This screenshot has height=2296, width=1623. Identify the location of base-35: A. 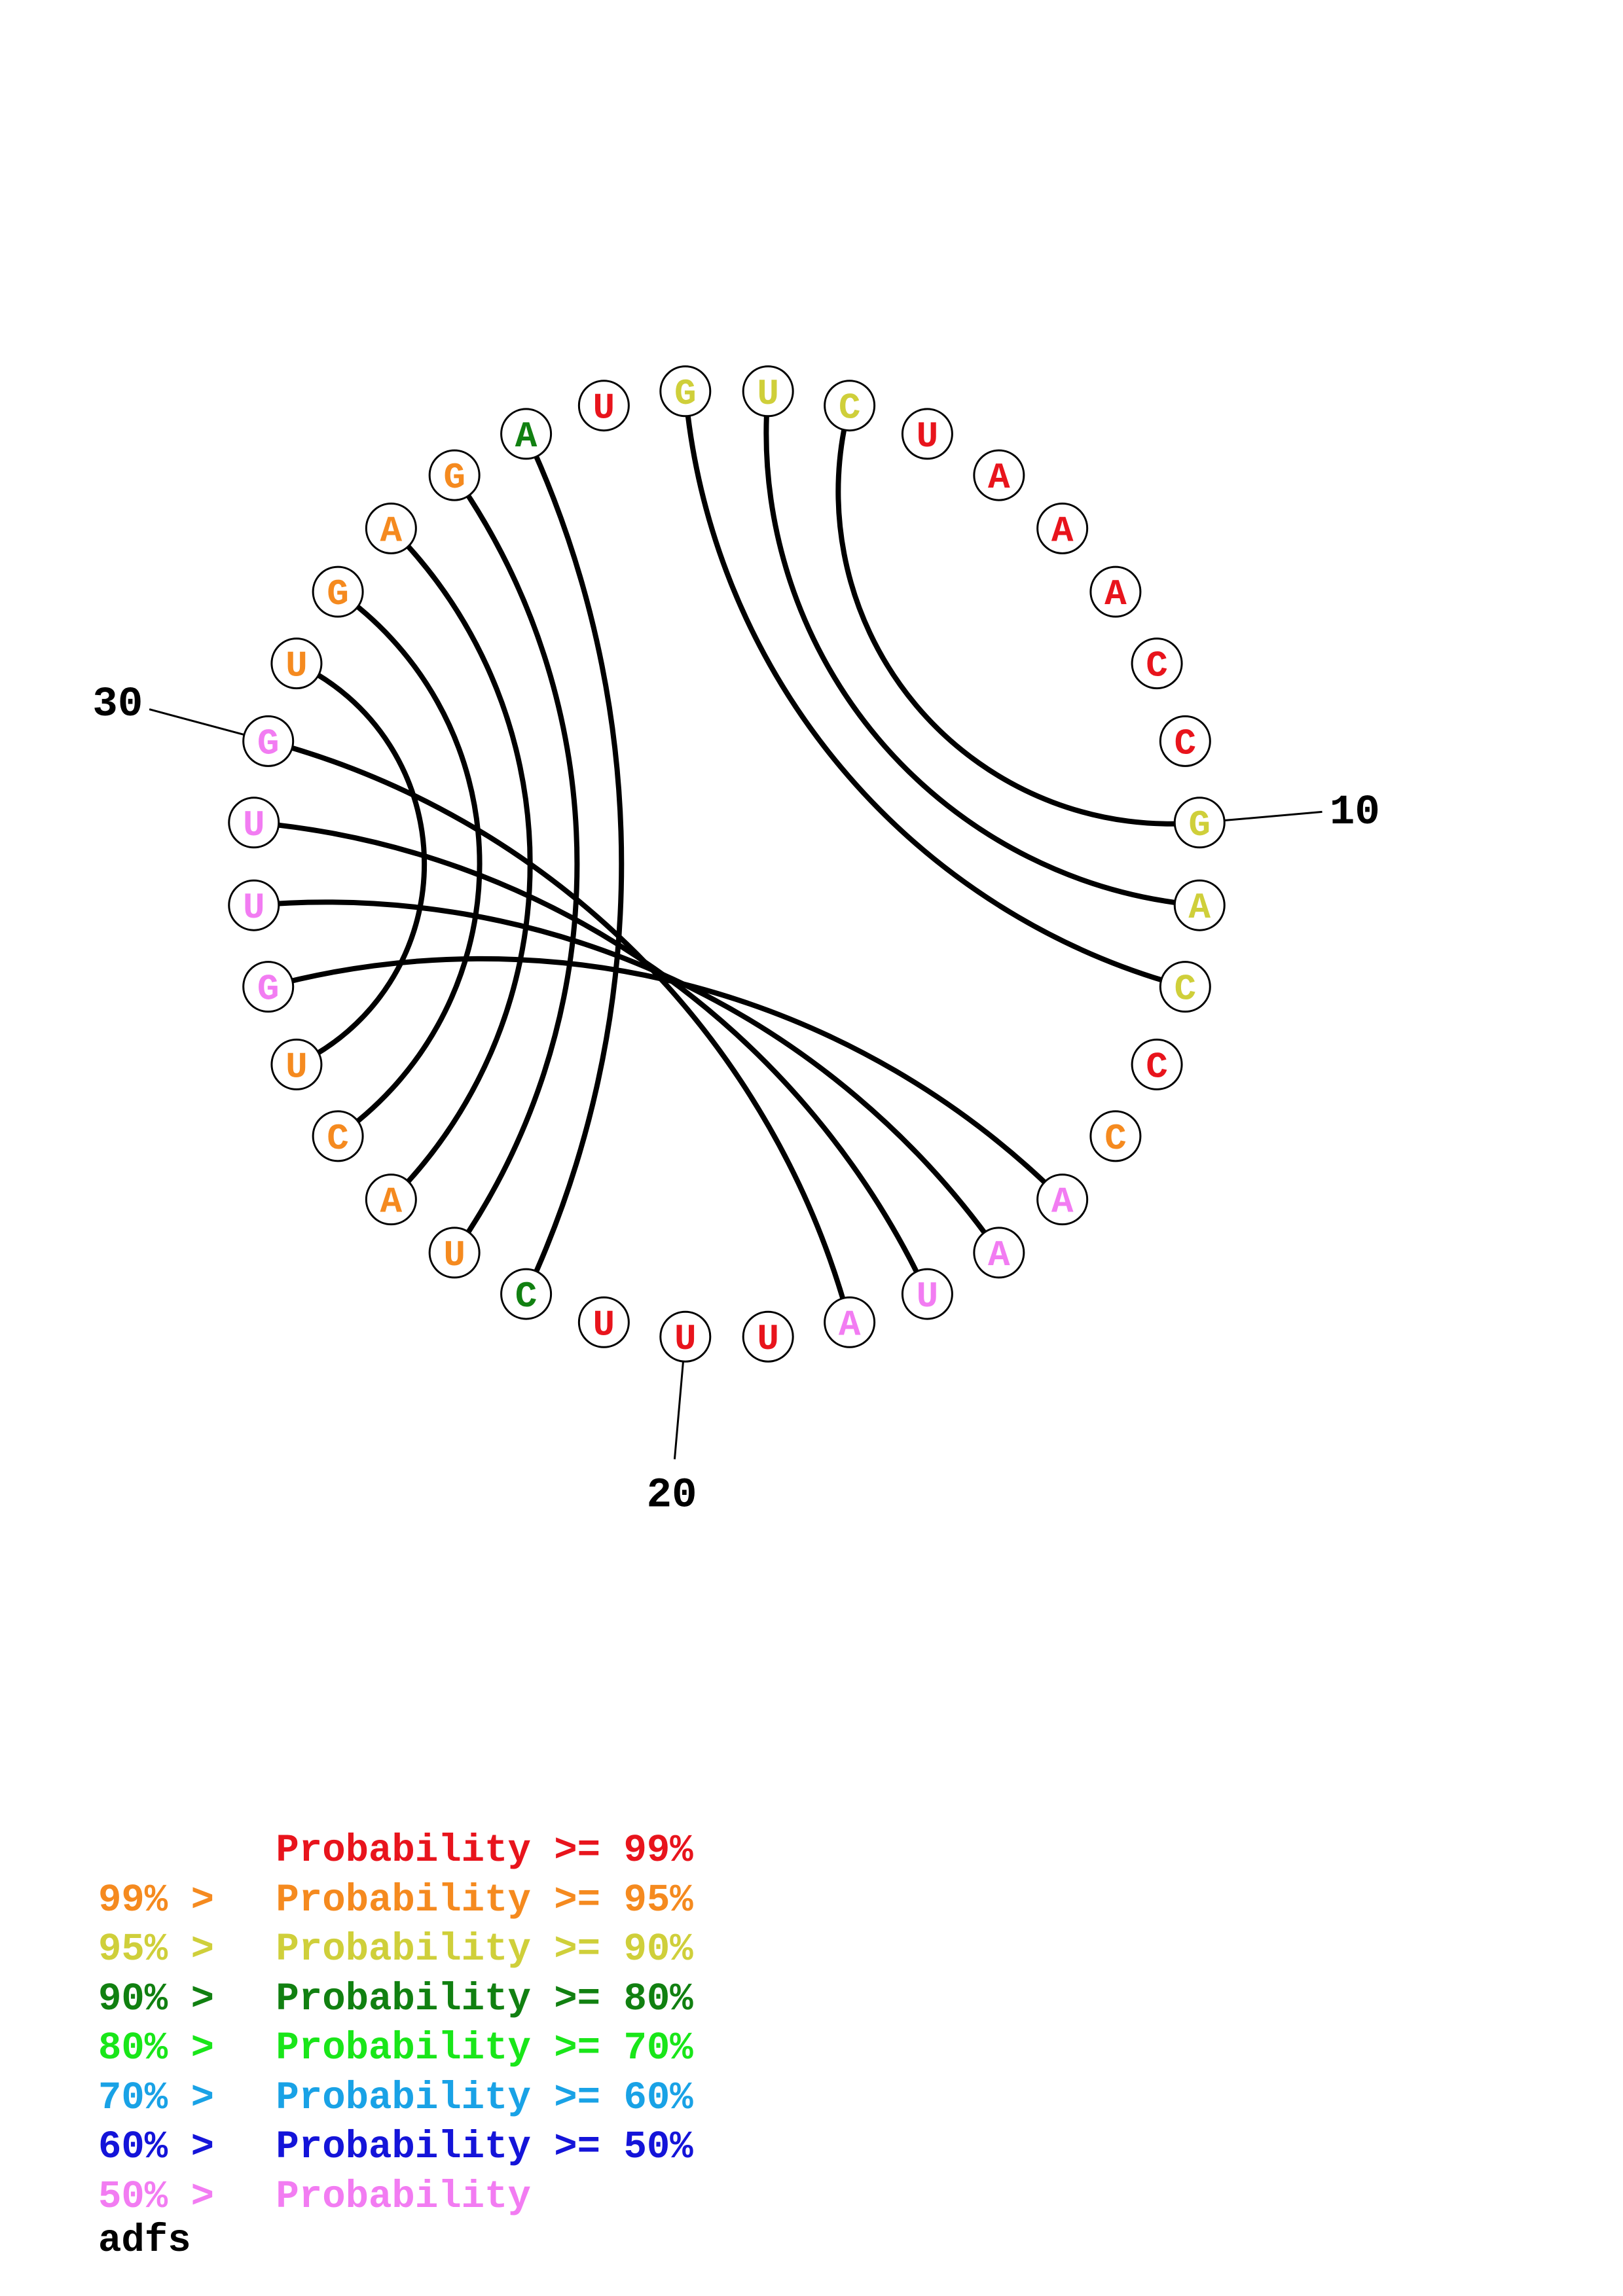
(526, 434).